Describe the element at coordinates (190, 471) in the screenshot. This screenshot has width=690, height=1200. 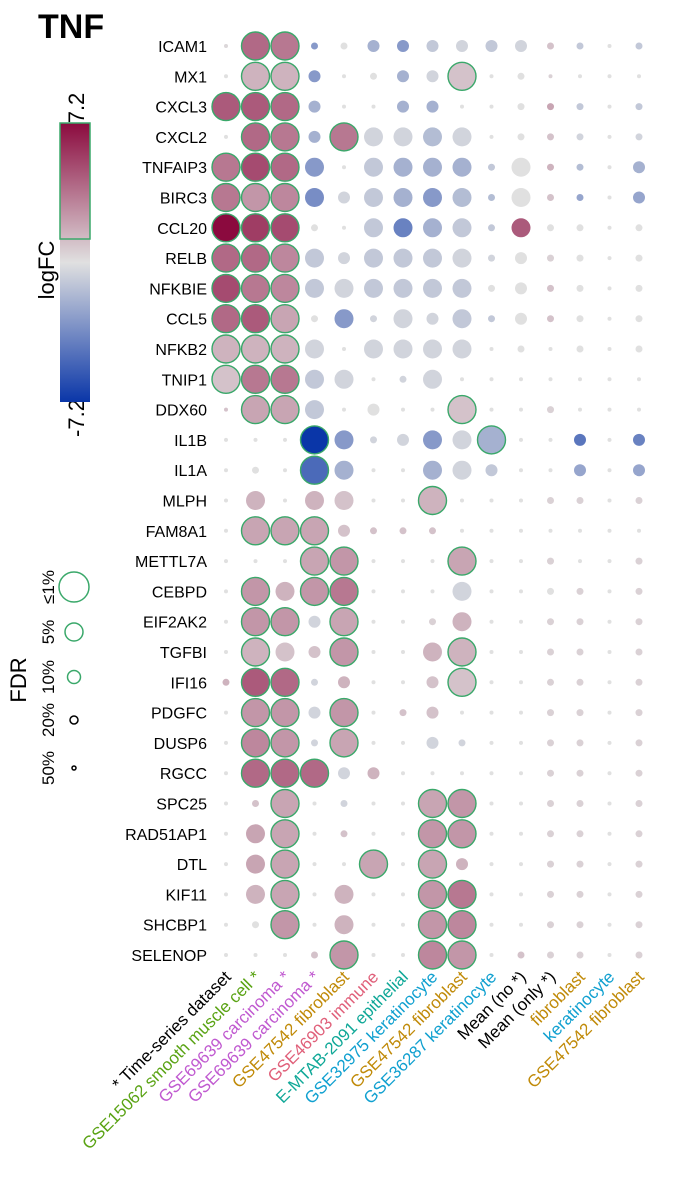
I see `gene-label: IL1A` at that location.